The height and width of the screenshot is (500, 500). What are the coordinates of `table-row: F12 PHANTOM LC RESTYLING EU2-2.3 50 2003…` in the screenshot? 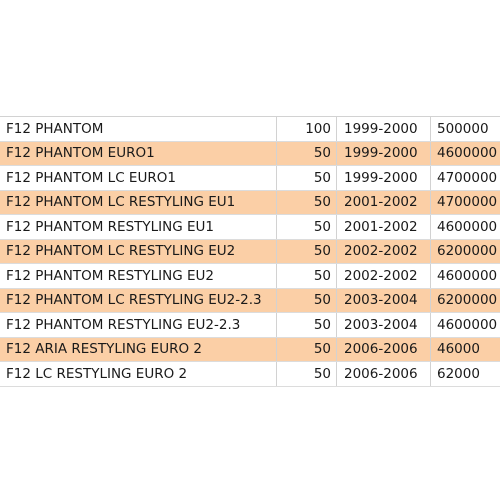 It's located at (250, 300).